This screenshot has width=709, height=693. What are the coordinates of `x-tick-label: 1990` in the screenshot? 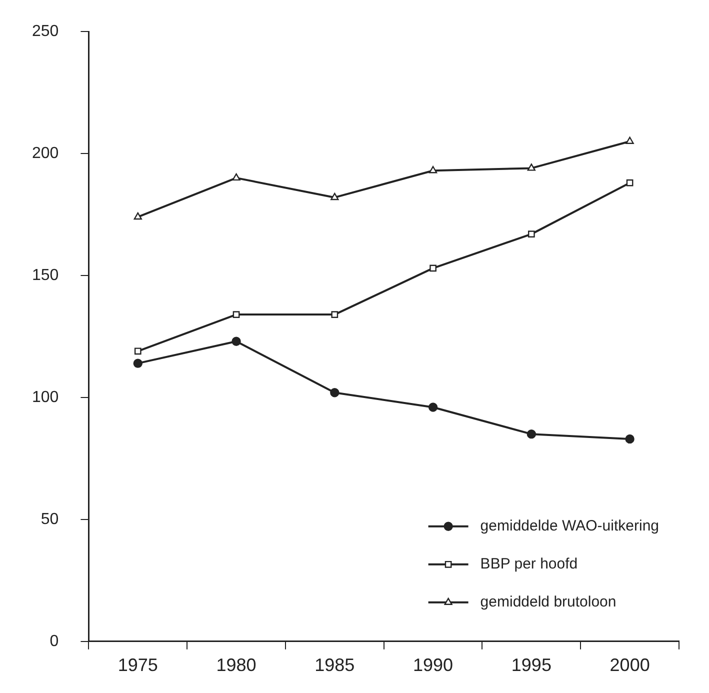 It's located at (433, 665).